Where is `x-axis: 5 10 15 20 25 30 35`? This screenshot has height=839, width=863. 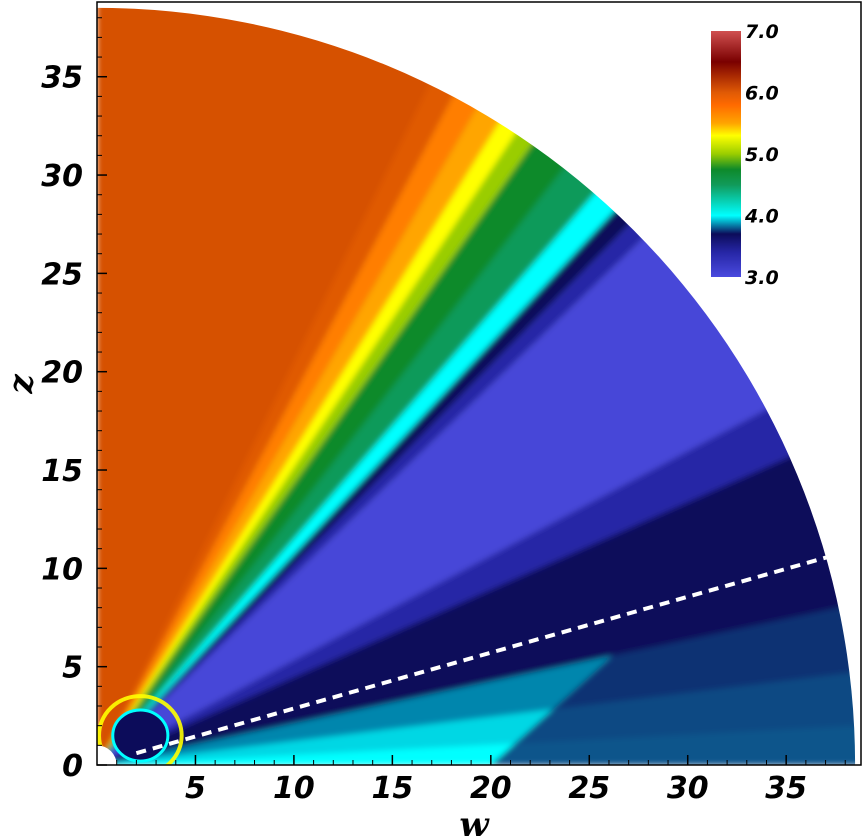
x-axis: 5 10 15 20 25 30 35 is located at coordinates (481, 780).